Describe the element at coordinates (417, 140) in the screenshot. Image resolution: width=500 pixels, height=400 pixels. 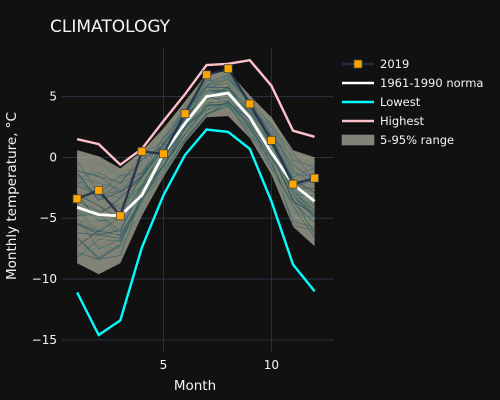
I see `legend-label: 5-95% range` at that location.